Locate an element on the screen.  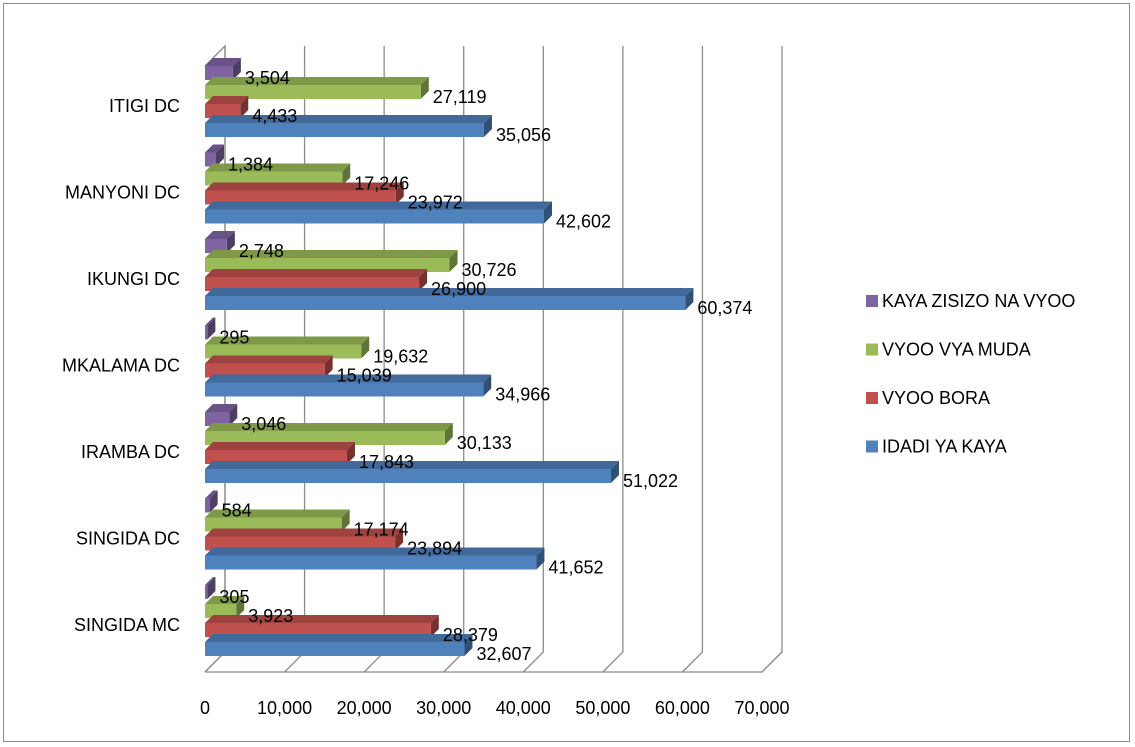
bar-idadi-ya-kaya-ikungi-dc is located at coordinates (449, 299).